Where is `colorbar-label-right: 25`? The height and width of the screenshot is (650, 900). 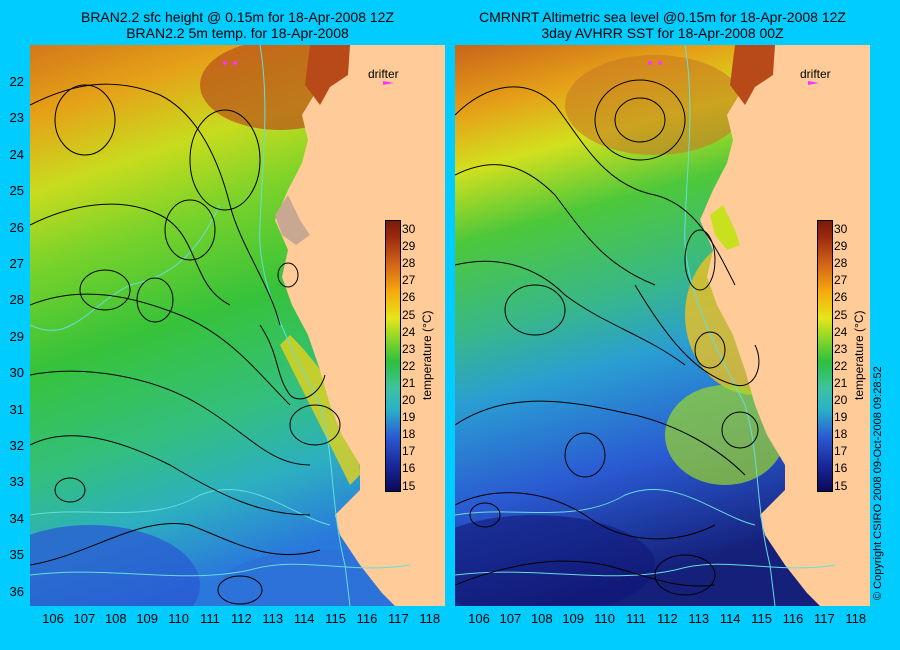
colorbar-label-right: 25 is located at coordinates (841, 314).